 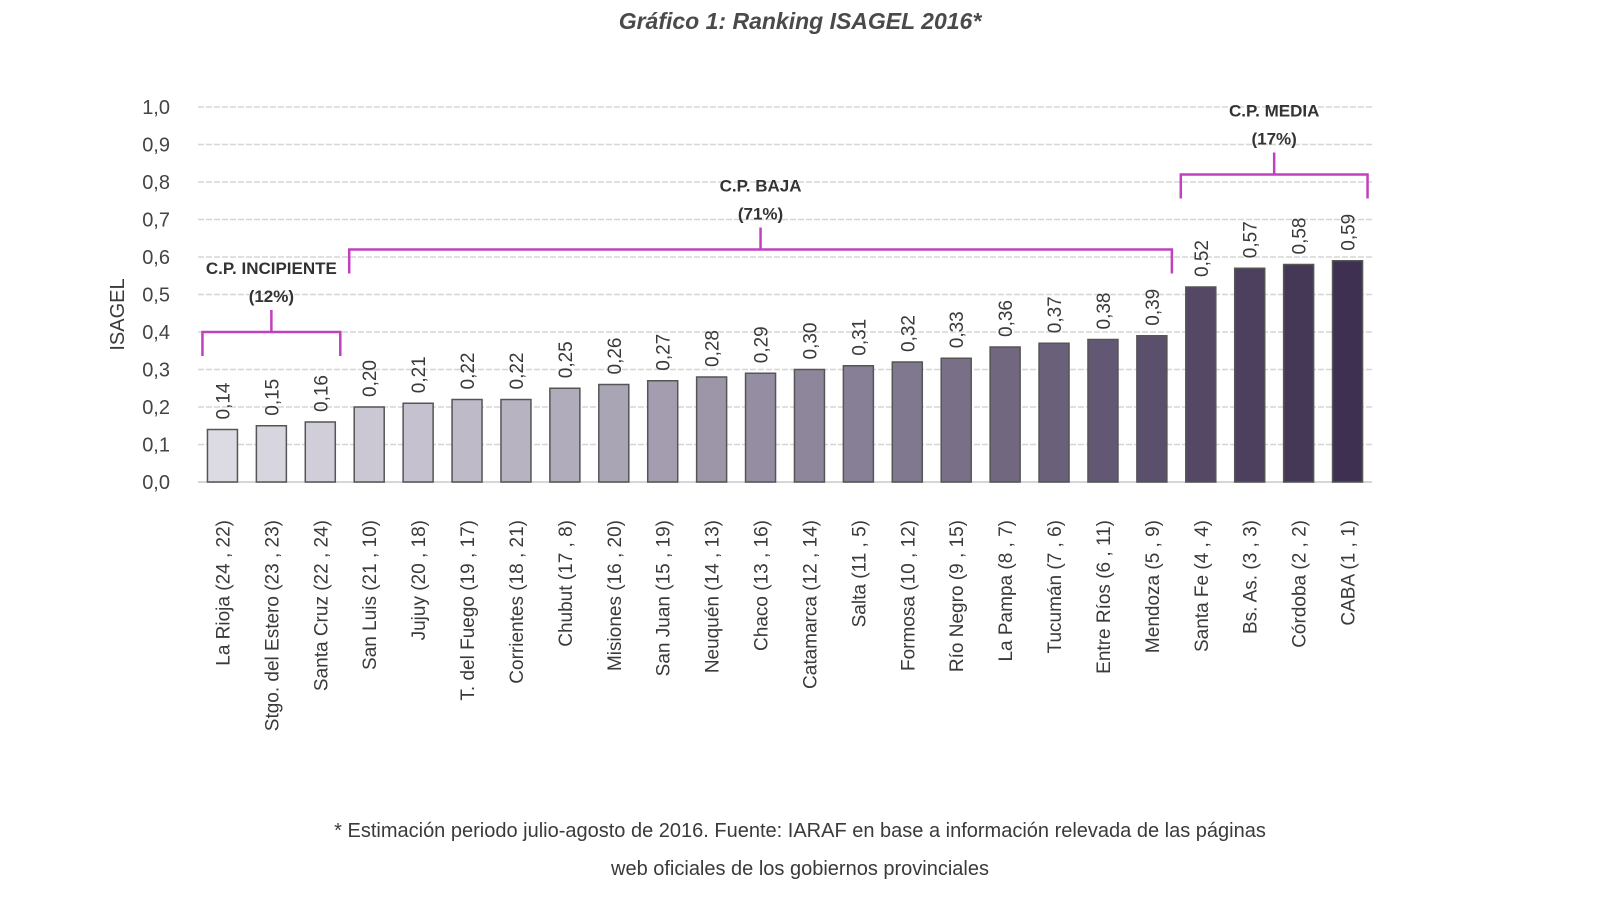 I want to click on value-label: 0,16, so click(x=321, y=393).